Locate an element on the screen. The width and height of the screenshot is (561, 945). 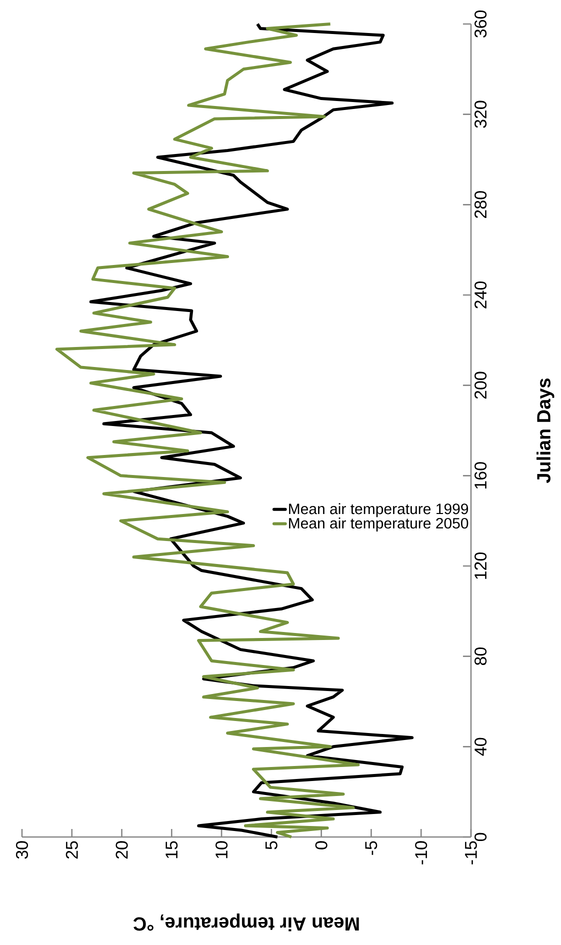
y-tick-label: 120 is located at coordinates (480, 565).